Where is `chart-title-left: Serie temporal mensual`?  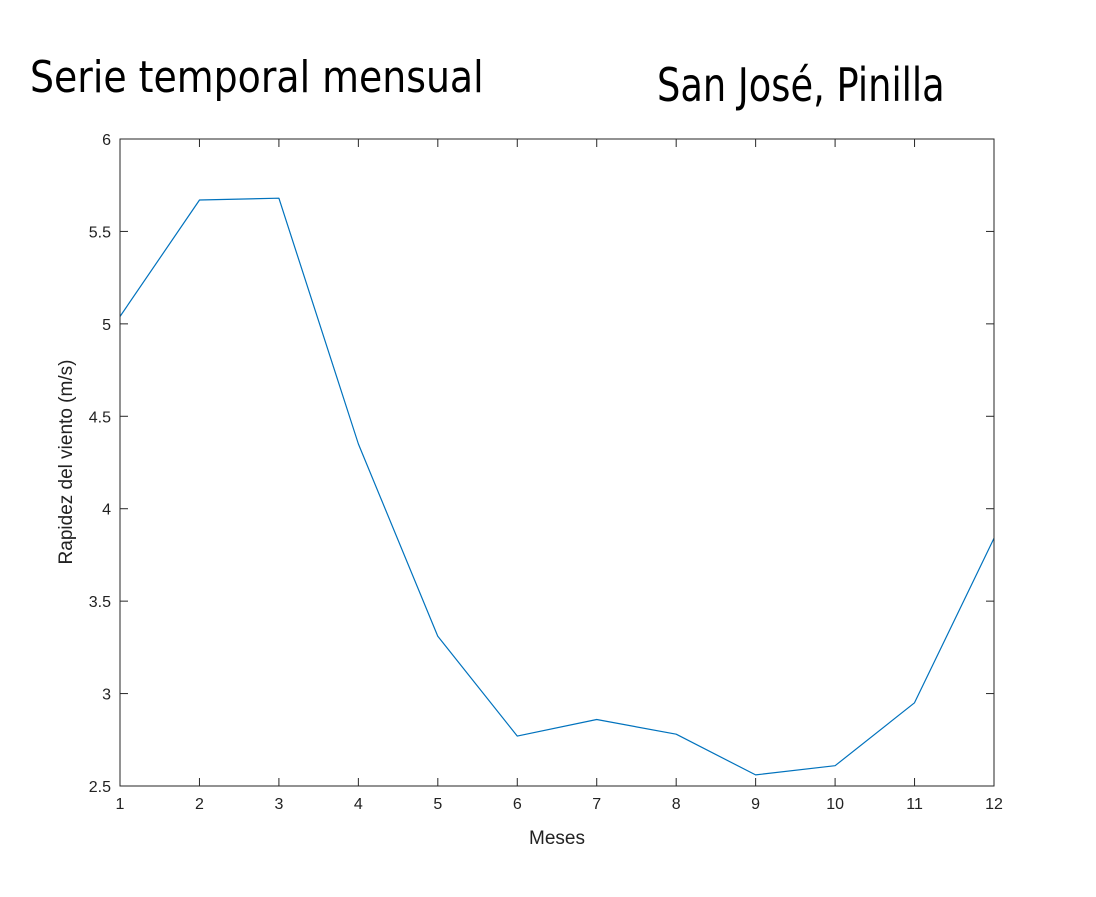 chart-title-left: Serie temporal mensual is located at coordinates (257, 77).